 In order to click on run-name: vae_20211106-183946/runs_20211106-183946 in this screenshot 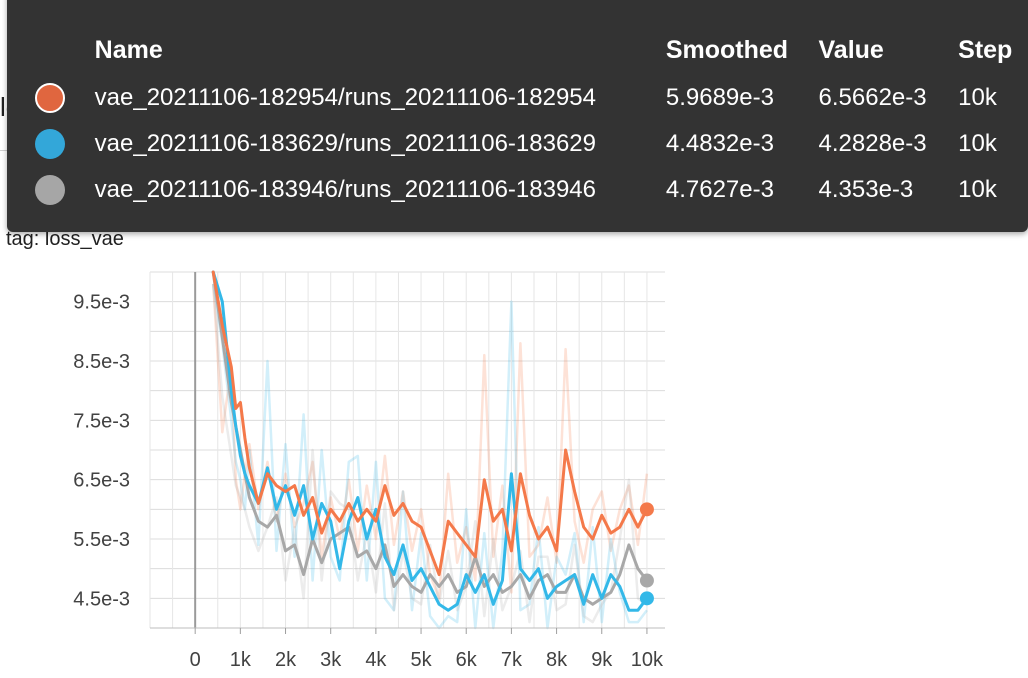, I will do `click(345, 189)`.